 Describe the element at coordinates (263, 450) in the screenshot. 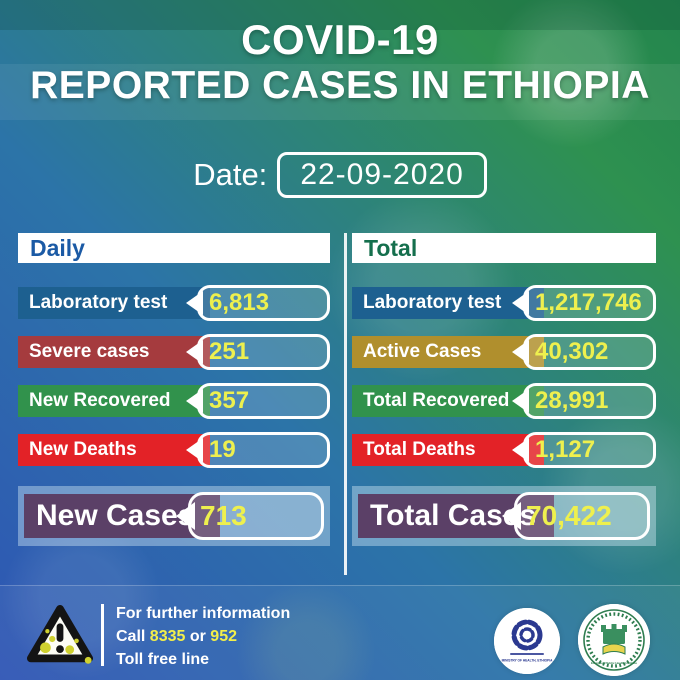

I see `stat-value-box: 19` at that location.